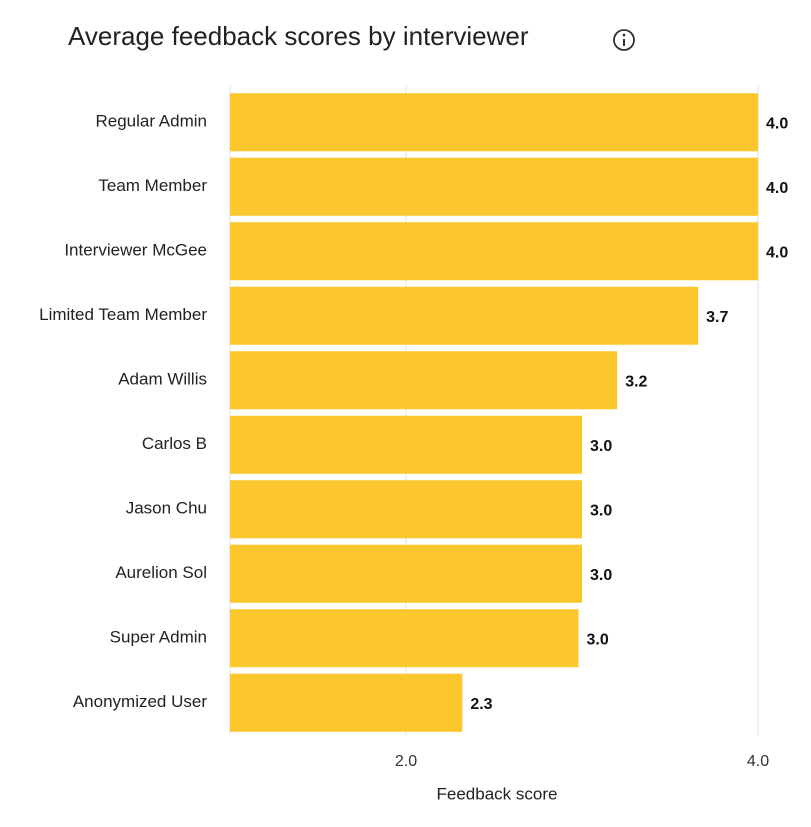  Describe the element at coordinates (174, 443) in the screenshot. I see `y-tick-label: Carlos B` at that location.